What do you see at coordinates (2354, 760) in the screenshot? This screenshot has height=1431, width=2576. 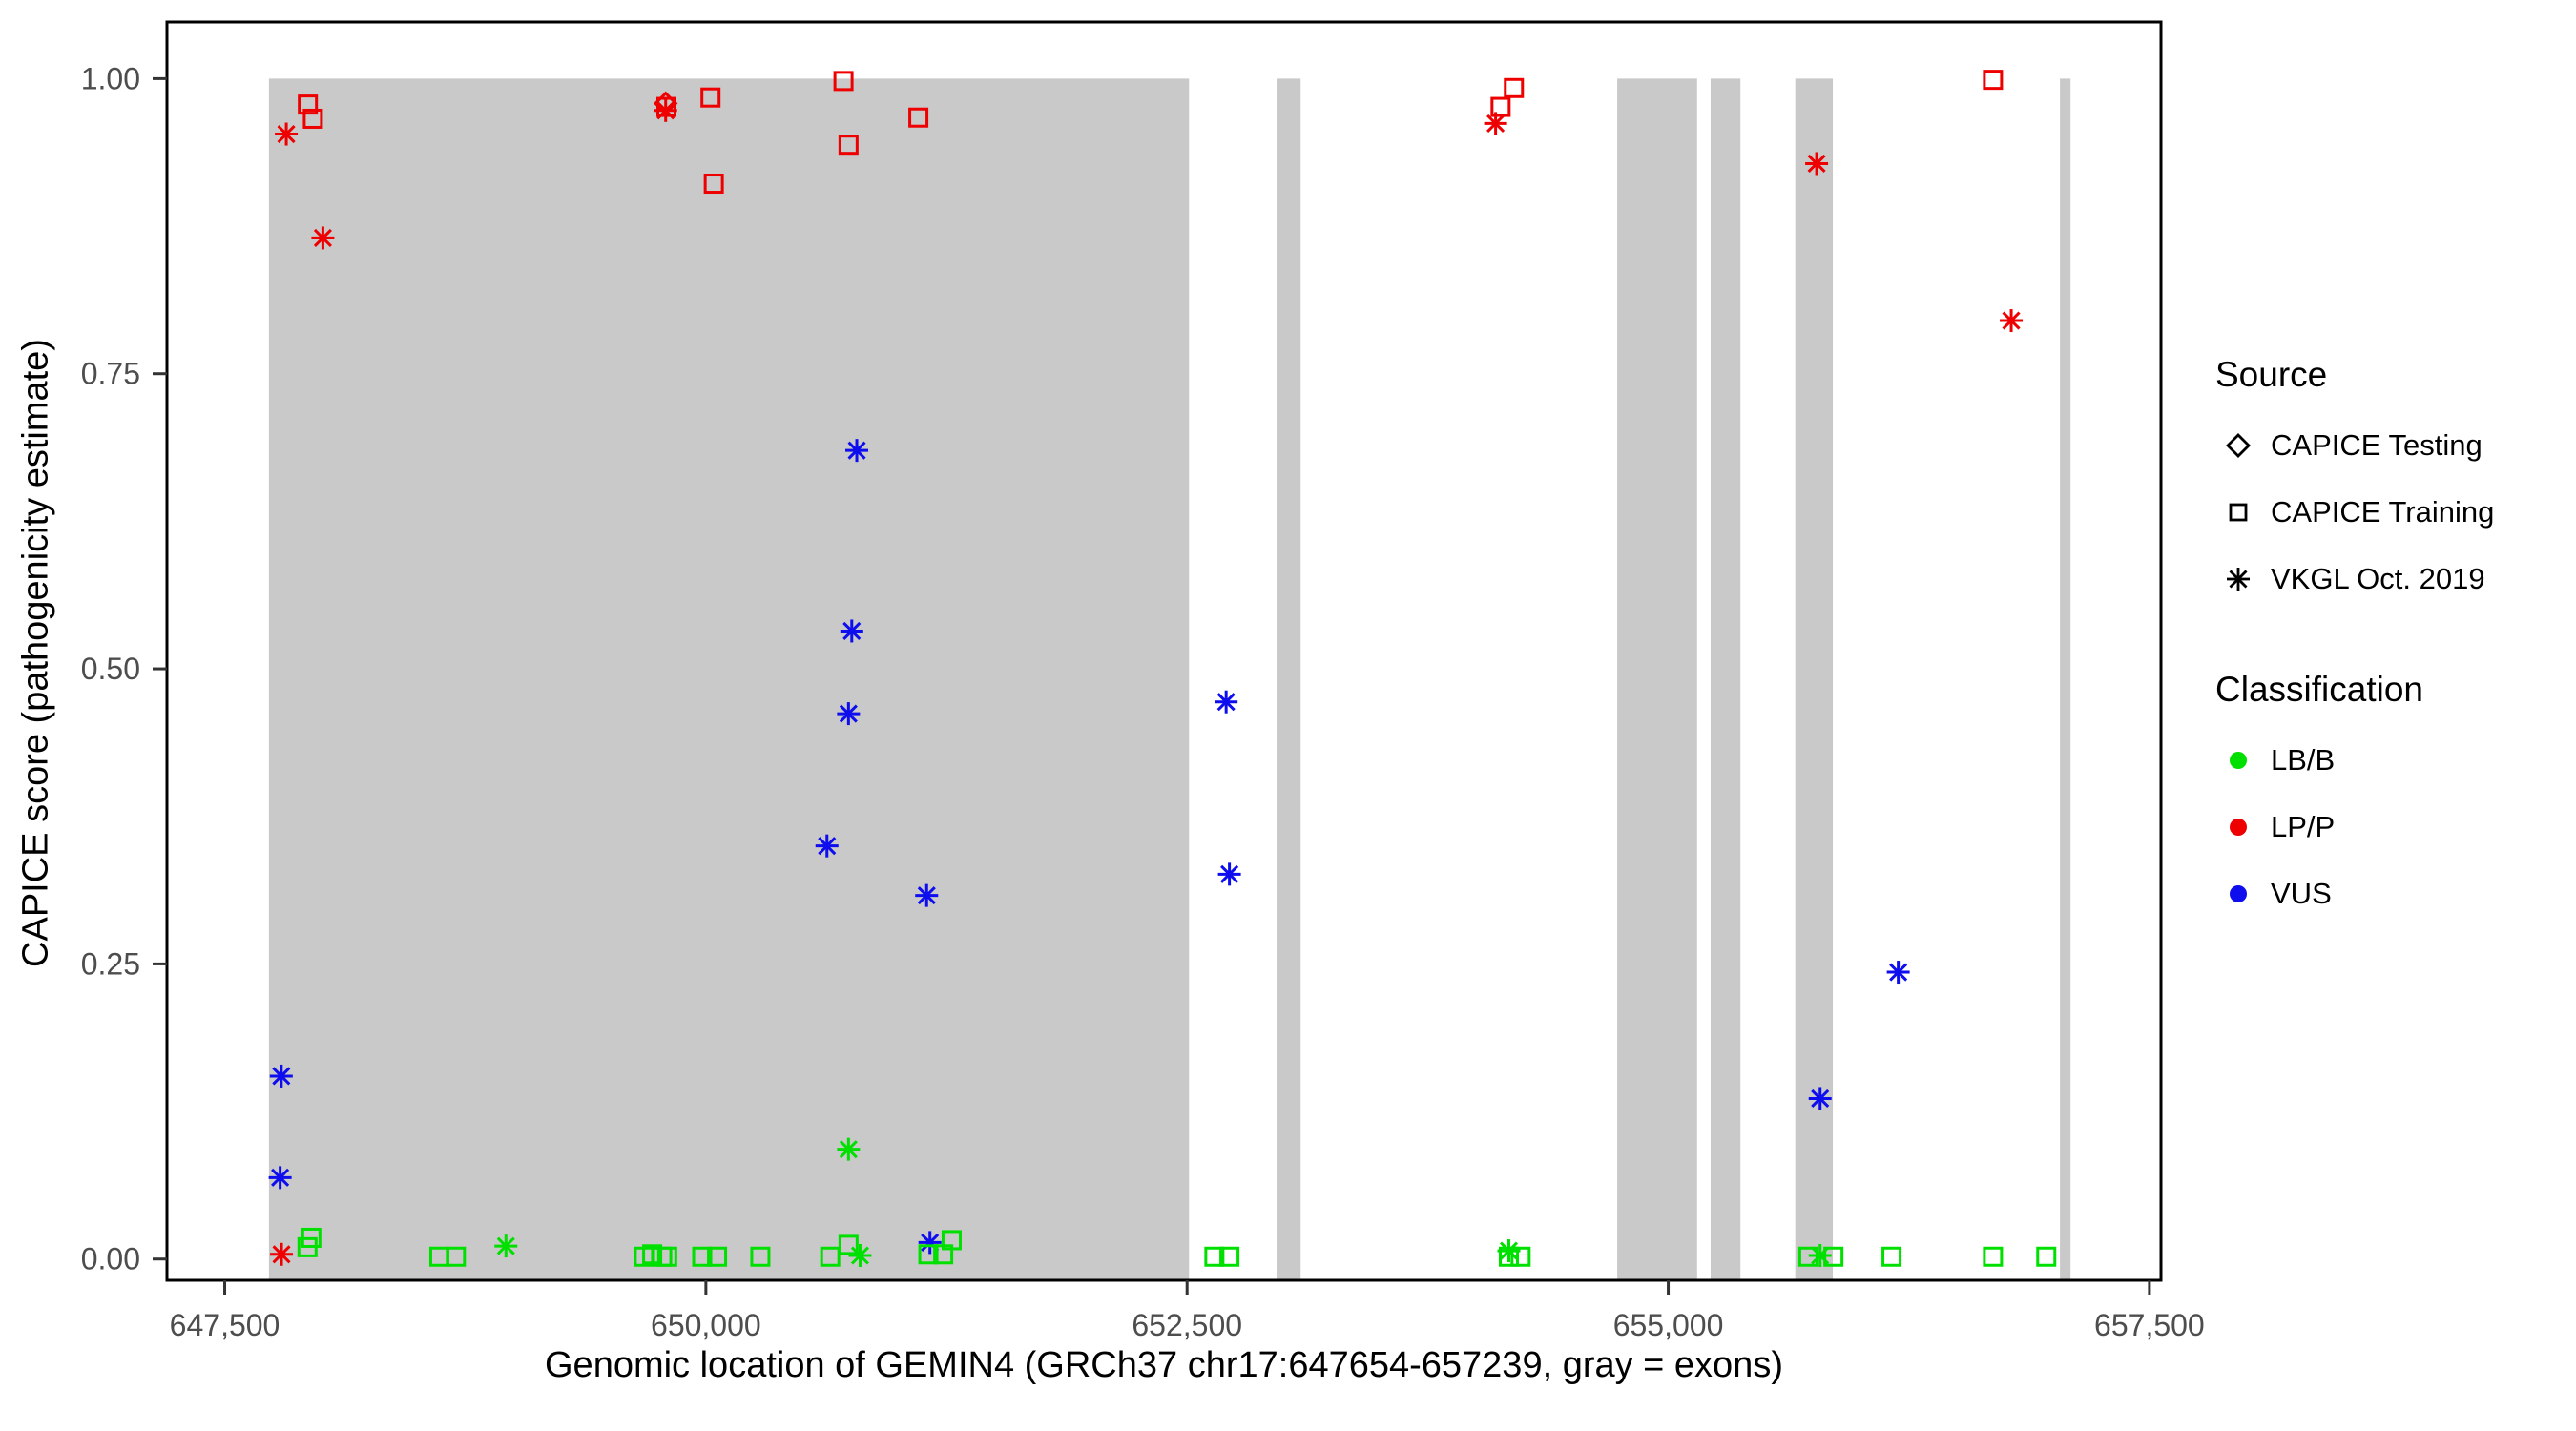 I see `legend-item-lbb: LB/B` at bounding box center [2354, 760].